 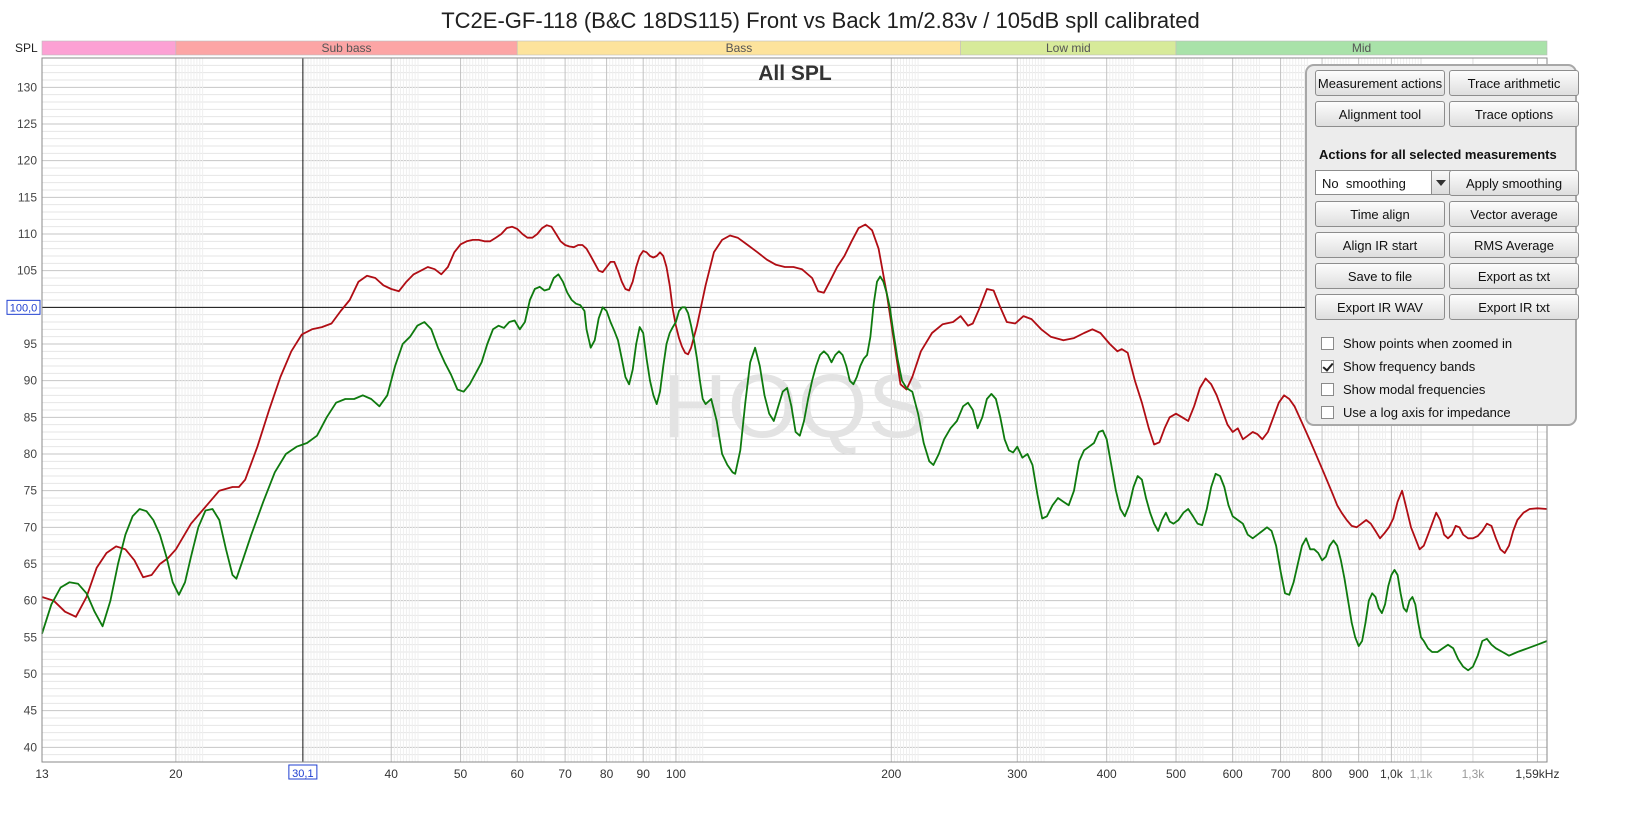 I want to click on band-label: Bass, so click(x=739, y=48).